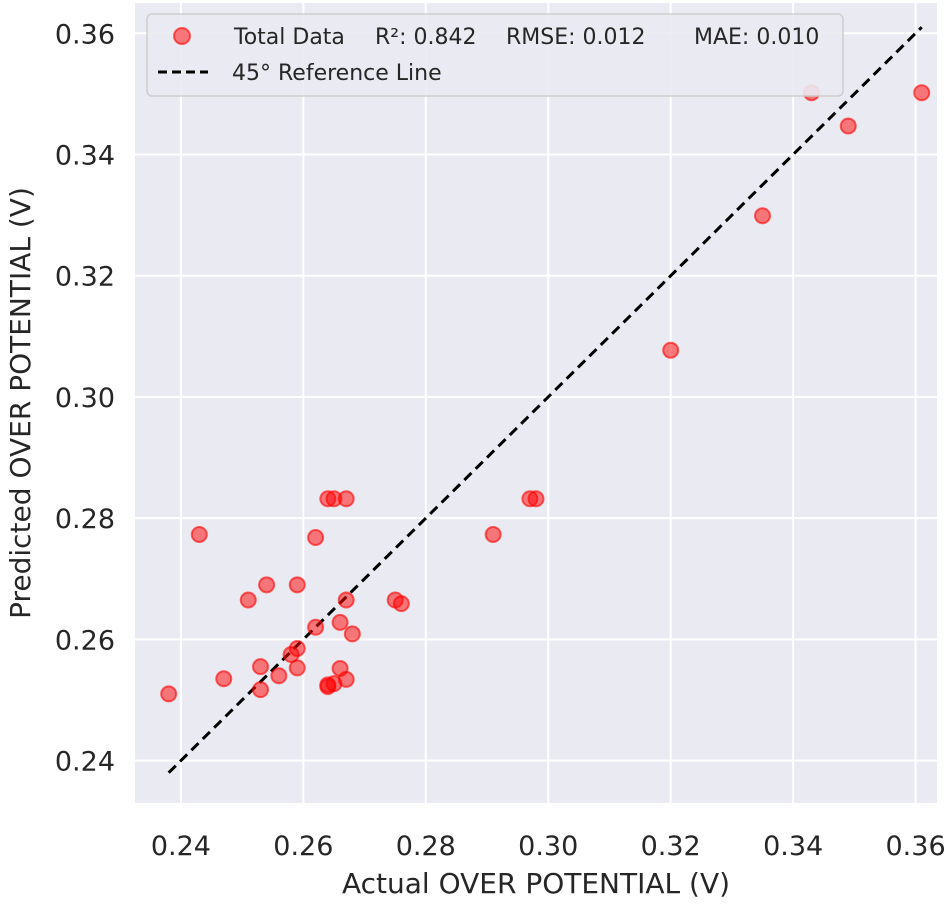  What do you see at coordinates (576, 37) in the screenshot?
I see `legend-rmse: RMSE: 0.012` at bounding box center [576, 37].